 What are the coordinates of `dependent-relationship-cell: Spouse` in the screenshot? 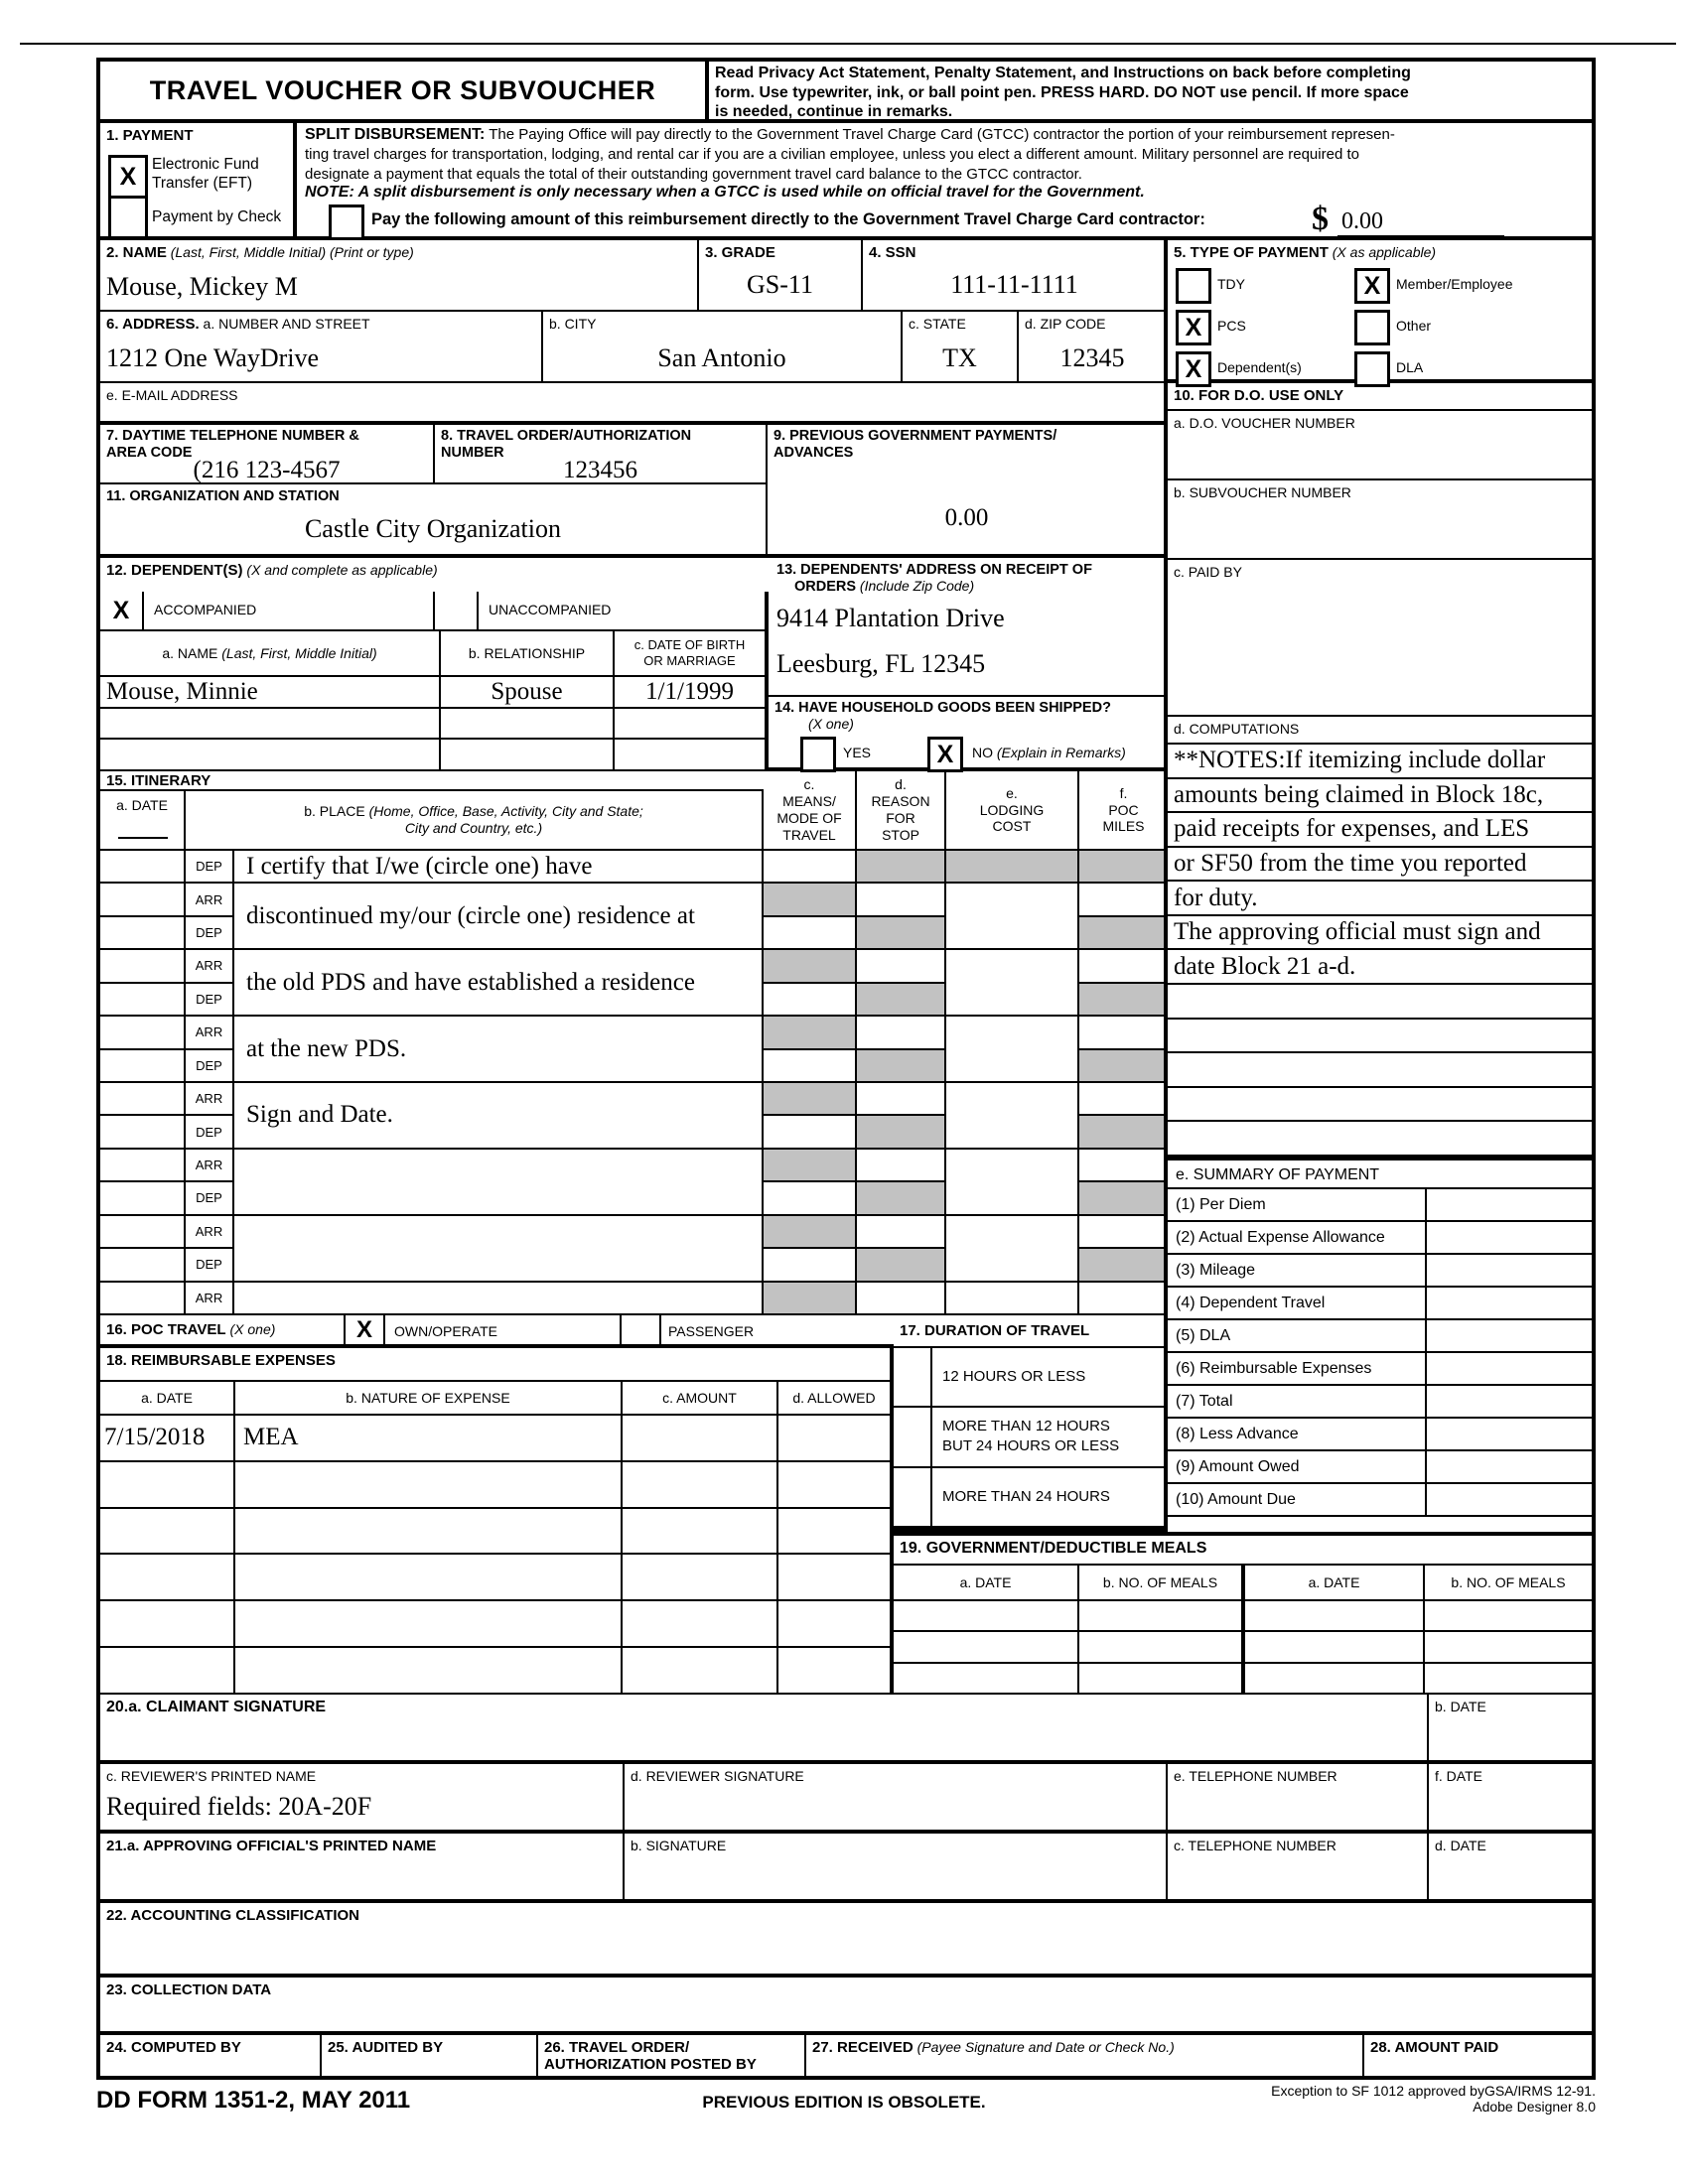 It's located at (528, 693).